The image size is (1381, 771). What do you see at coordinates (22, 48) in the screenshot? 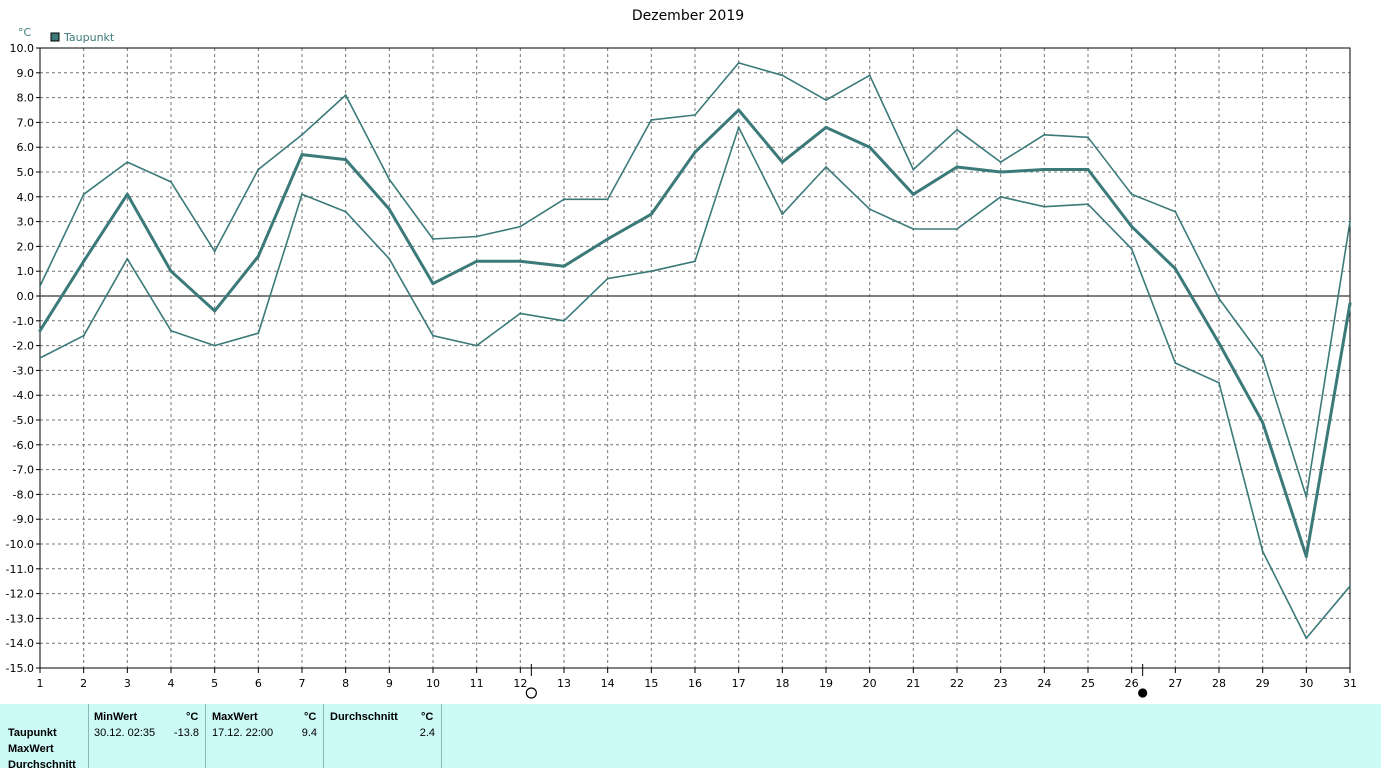
I see `y-tick-label: 10.0` at bounding box center [22, 48].